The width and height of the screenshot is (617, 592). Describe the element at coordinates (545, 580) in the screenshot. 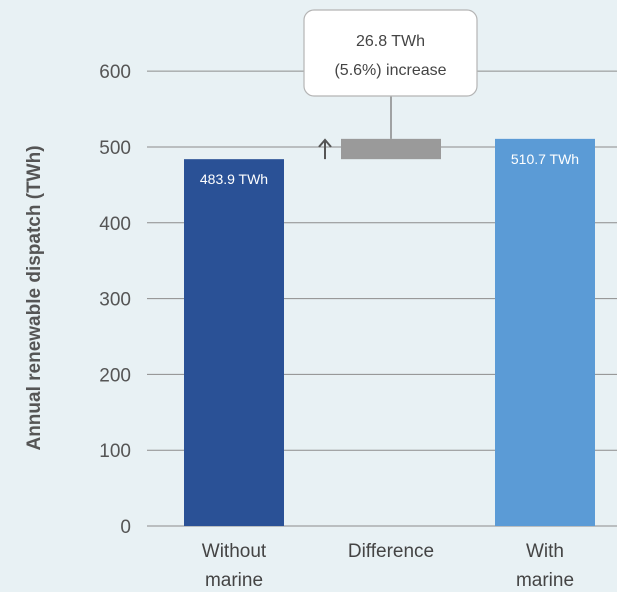

I see `category-label-2-1: marine` at that location.